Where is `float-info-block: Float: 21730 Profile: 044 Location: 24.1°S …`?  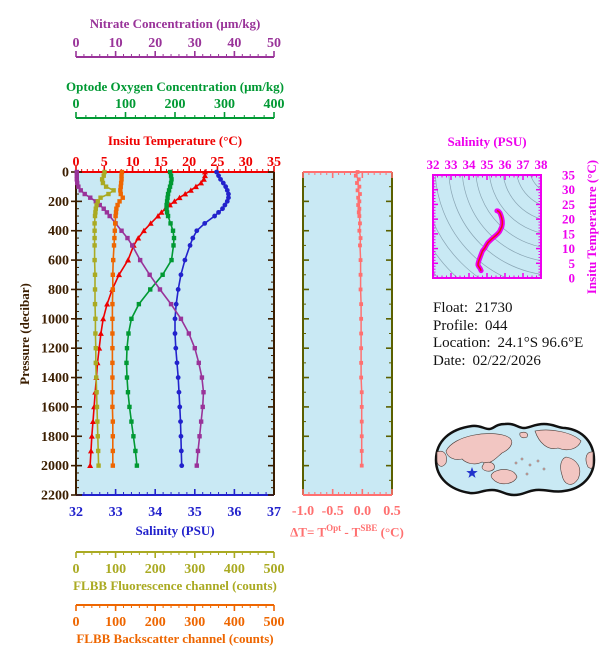 float-info-block: Float: 21730 Profile: 044 Location: 24.1°S … is located at coordinates (508, 335).